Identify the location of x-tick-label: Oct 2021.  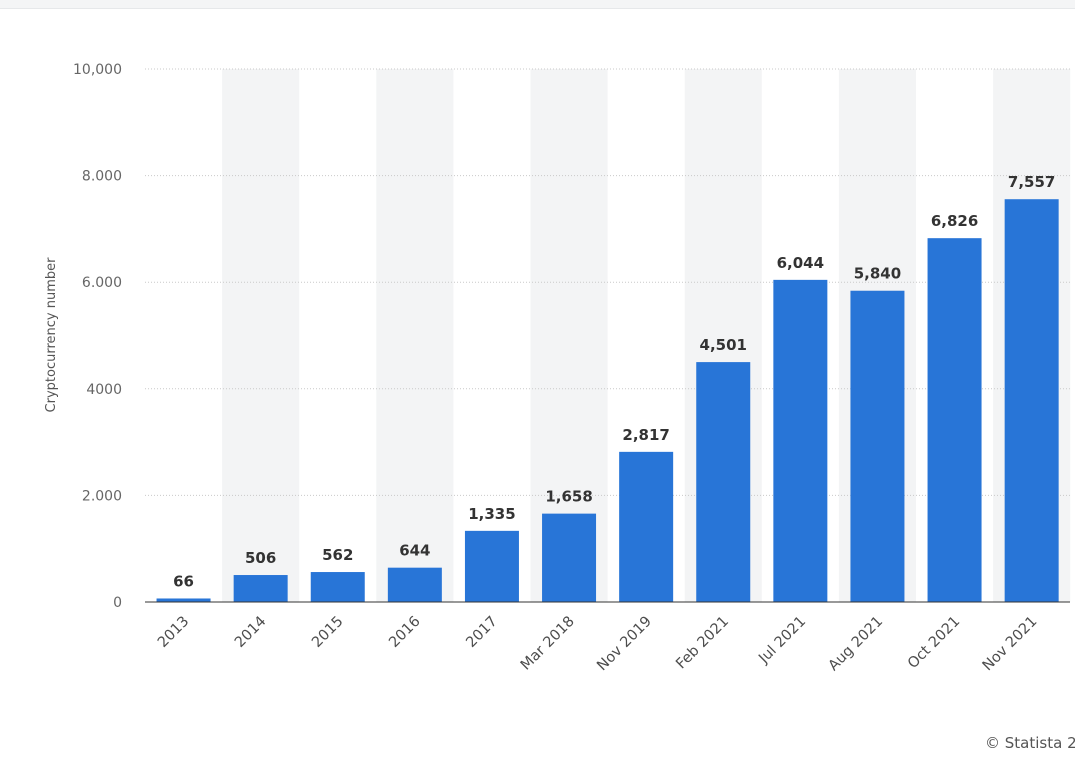
(934, 643).